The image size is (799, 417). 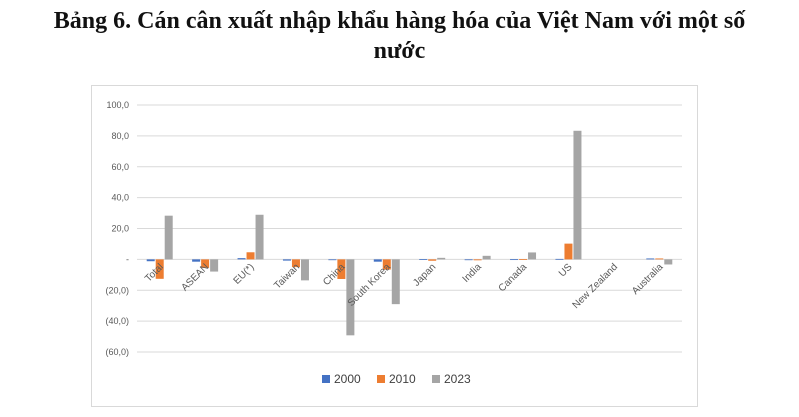 I want to click on bar-2000-canada, so click(x=514, y=260).